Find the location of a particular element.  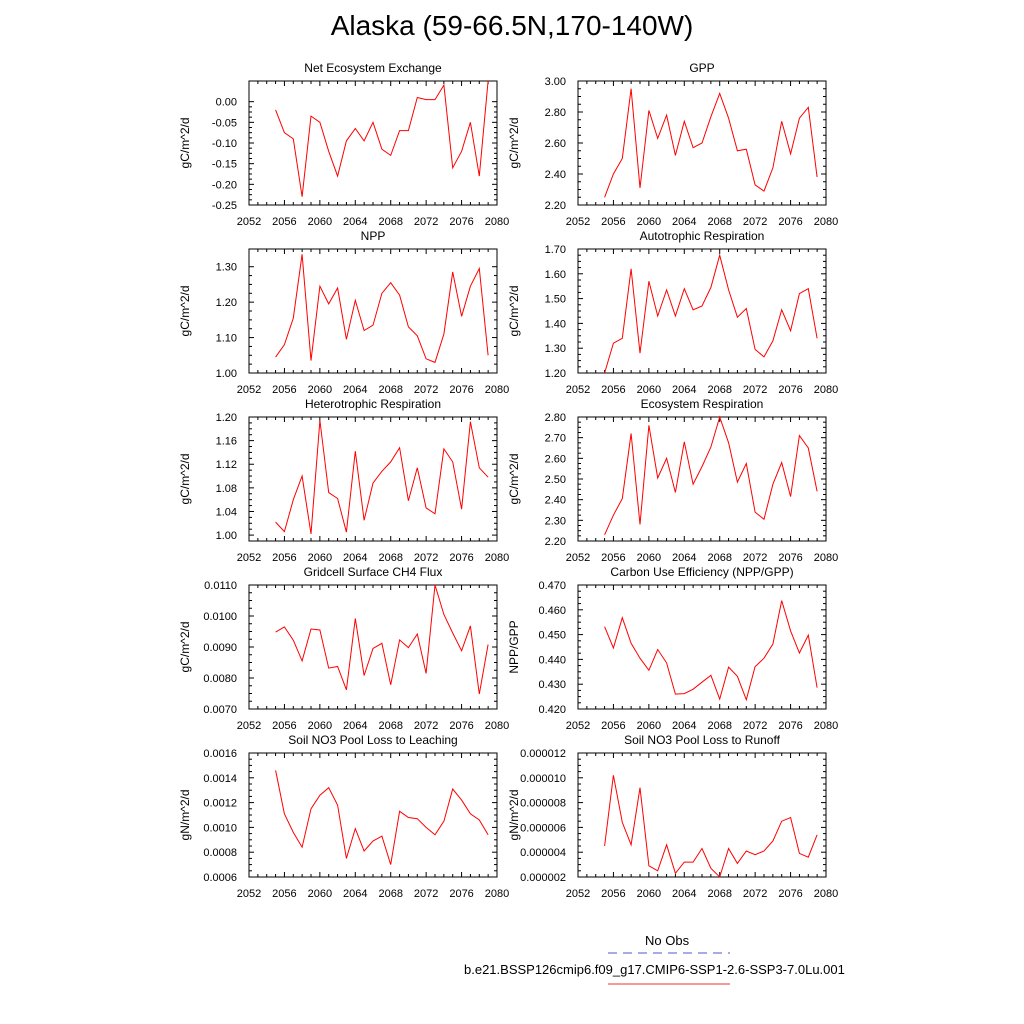

chart-7-ytick-label: 0.430 is located at coordinates (552, 685).